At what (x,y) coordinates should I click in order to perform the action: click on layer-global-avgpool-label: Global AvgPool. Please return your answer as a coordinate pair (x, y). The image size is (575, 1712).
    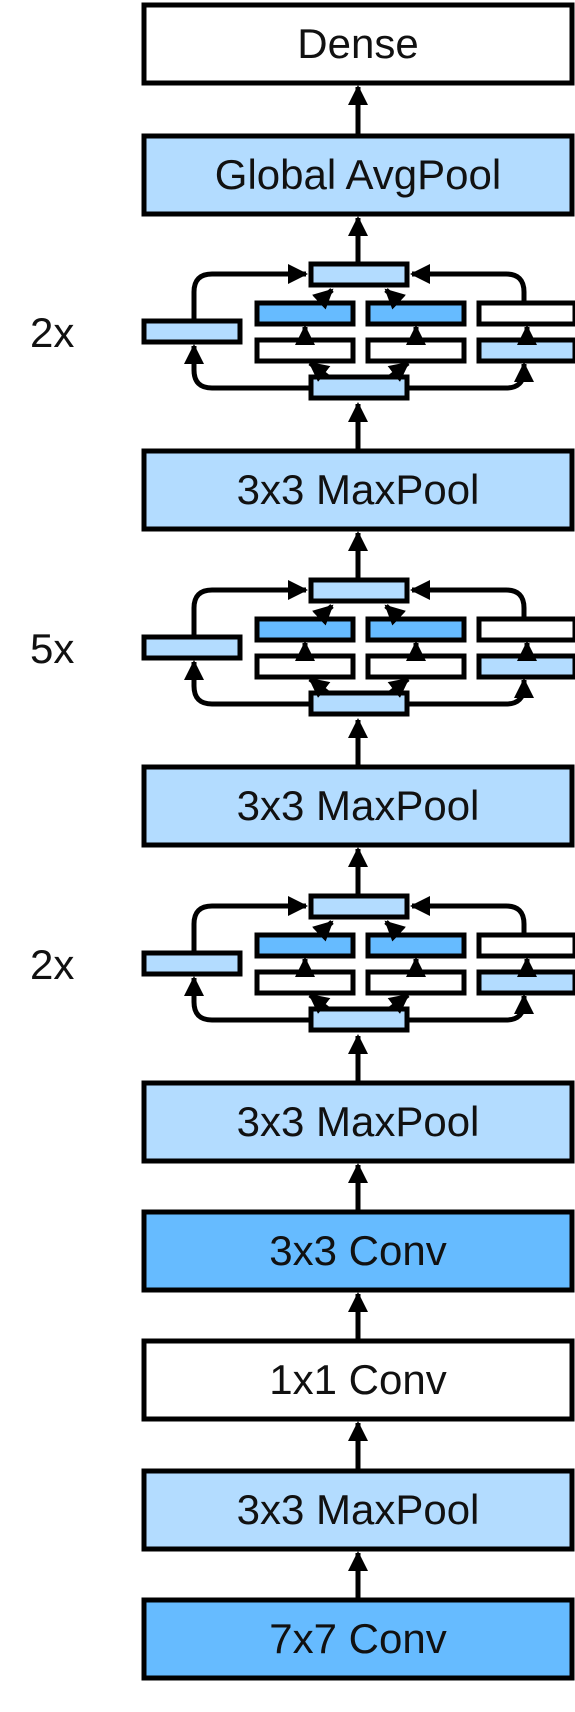
    Looking at the image, I should click on (358, 174).